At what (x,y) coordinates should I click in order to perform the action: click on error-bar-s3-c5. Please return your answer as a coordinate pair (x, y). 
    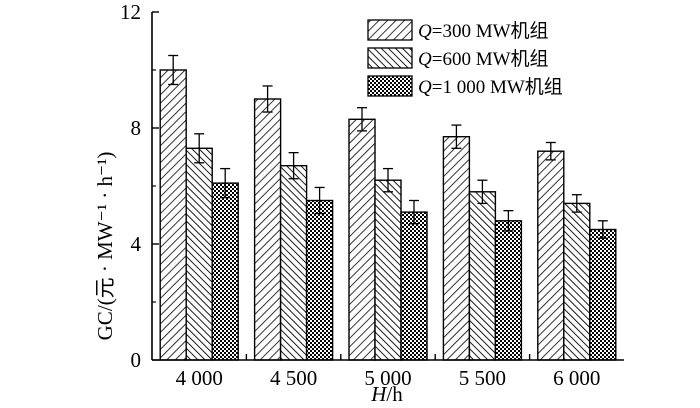
    Looking at the image, I should click on (602, 229).